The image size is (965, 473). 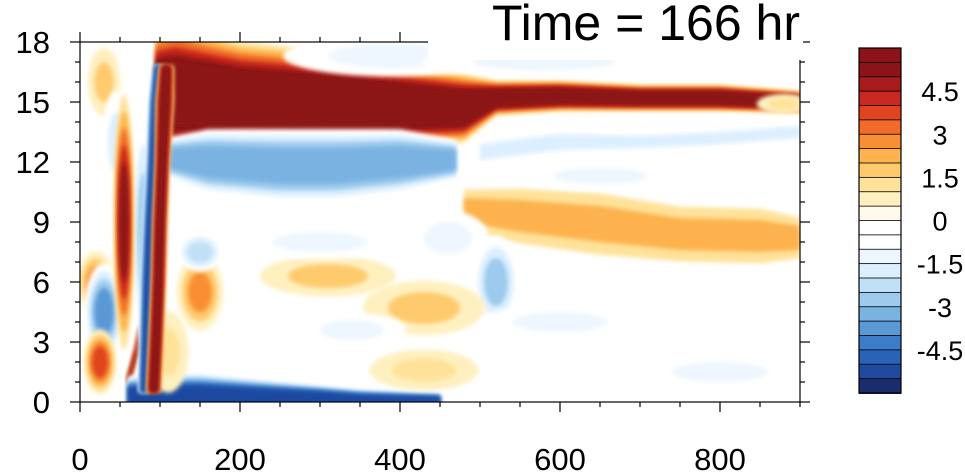 What do you see at coordinates (911, 220) in the screenshot?
I see `colorbar: -4.5 -3 -1.5 0 1.5 3 4.5` at bounding box center [911, 220].